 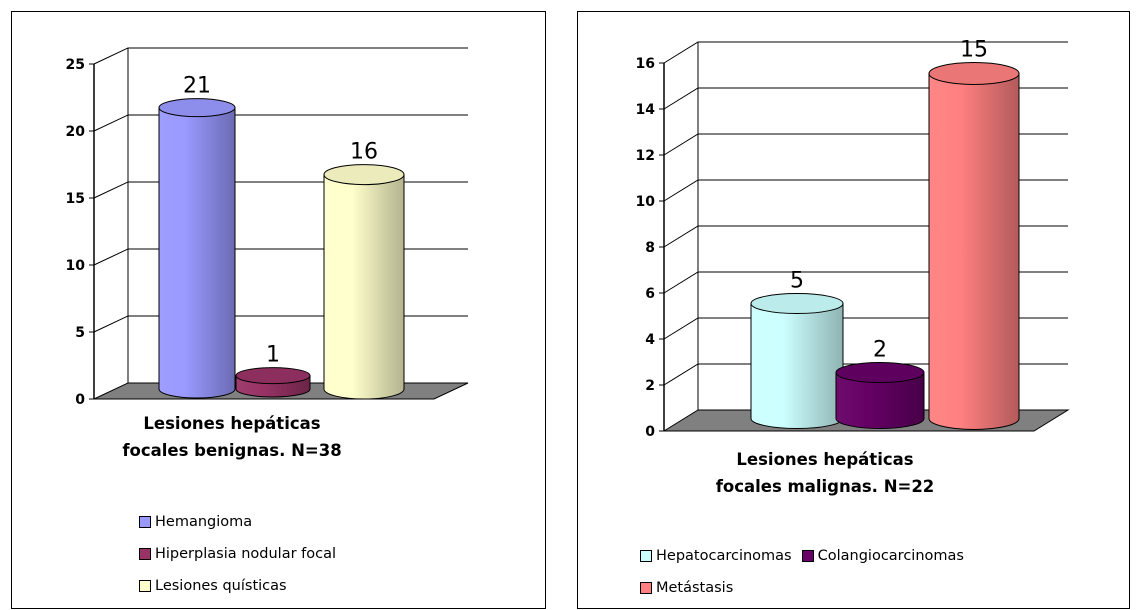 What do you see at coordinates (645, 156) in the screenshot?
I see `malignant-y-tick-label: 12` at bounding box center [645, 156].